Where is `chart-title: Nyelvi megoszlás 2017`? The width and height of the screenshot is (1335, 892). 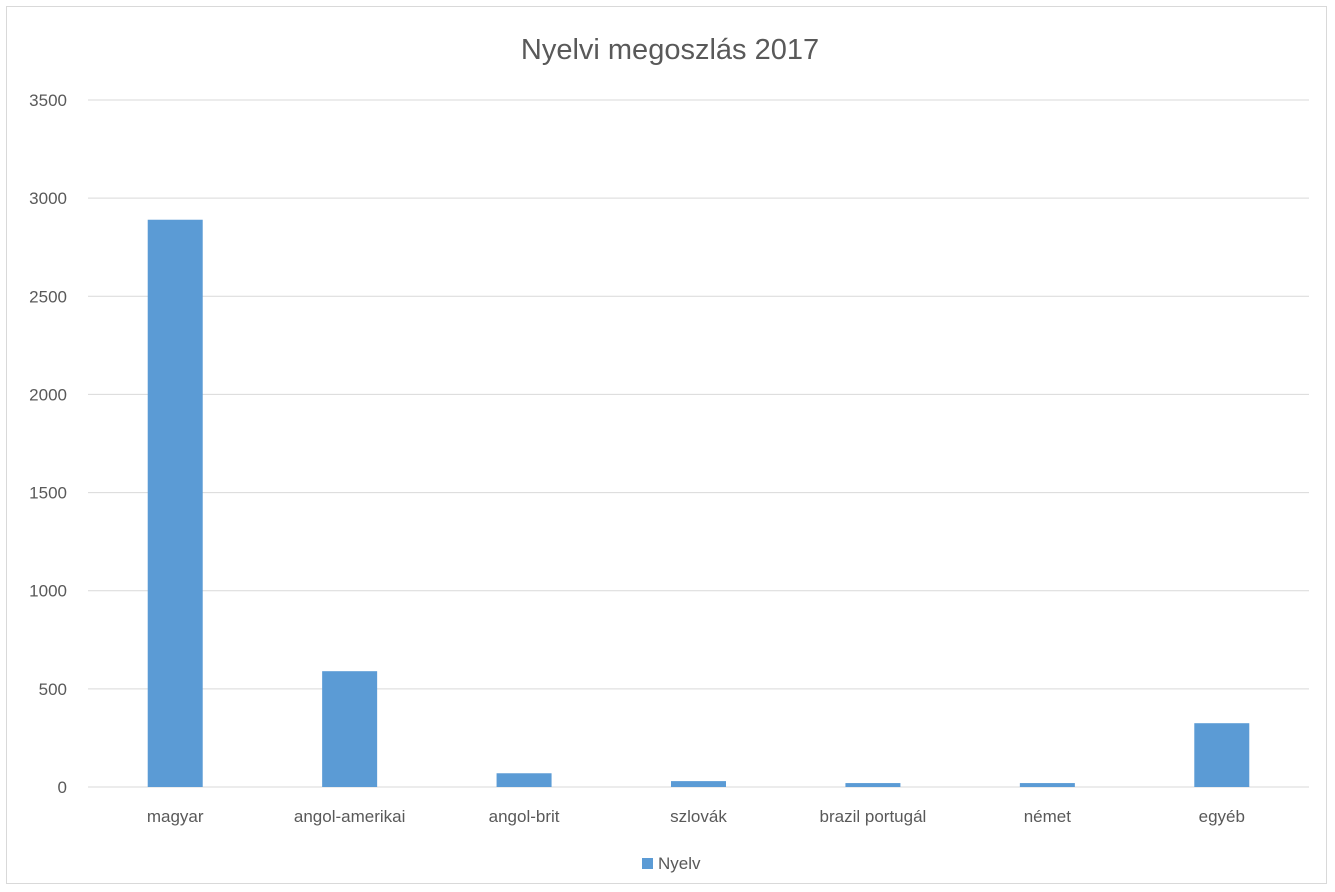
chart-title: Nyelvi megoszlás 2017 is located at coordinates (670, 50).